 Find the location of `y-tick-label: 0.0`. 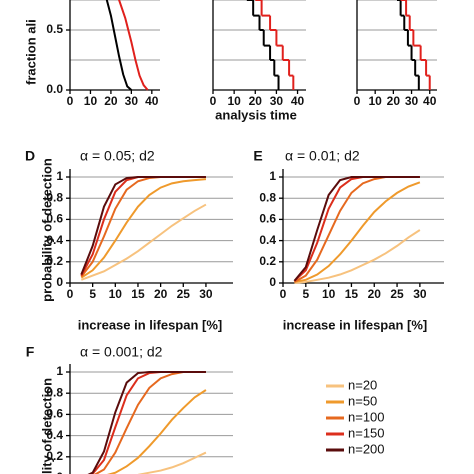

y-tick-label: 0.0 is located at coordinates (54, 89).